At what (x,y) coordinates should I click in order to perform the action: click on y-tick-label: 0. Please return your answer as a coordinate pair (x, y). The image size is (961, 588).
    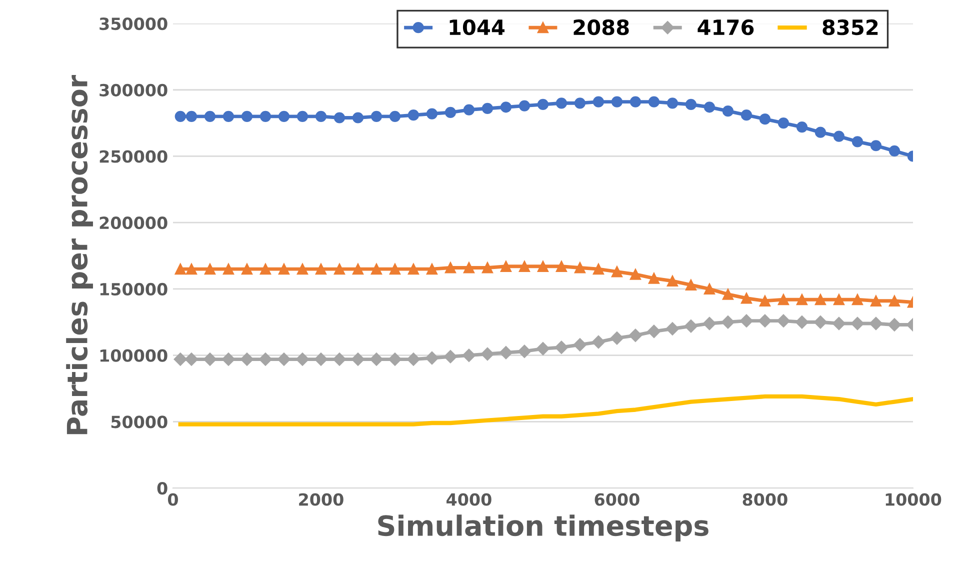
    Looking at the image, I should click on (162, 488).